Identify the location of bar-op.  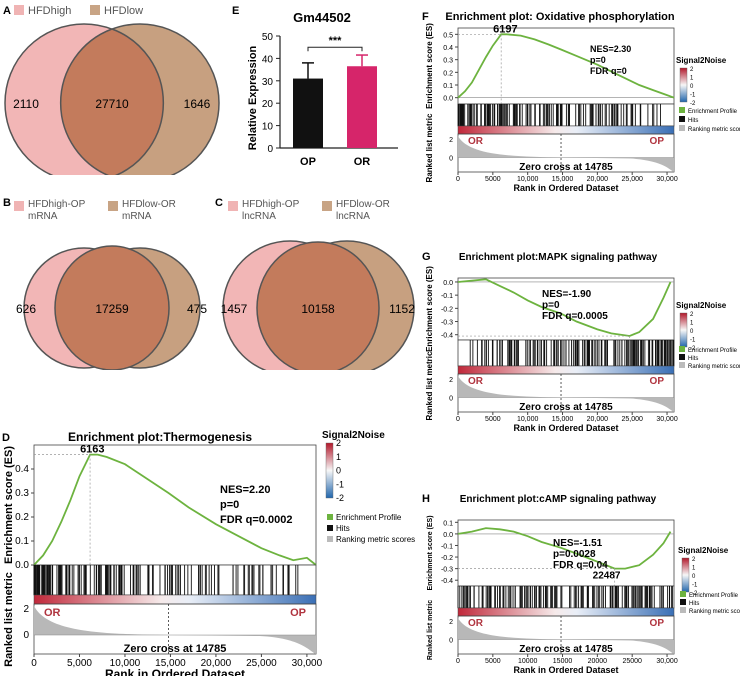
(308, 113).